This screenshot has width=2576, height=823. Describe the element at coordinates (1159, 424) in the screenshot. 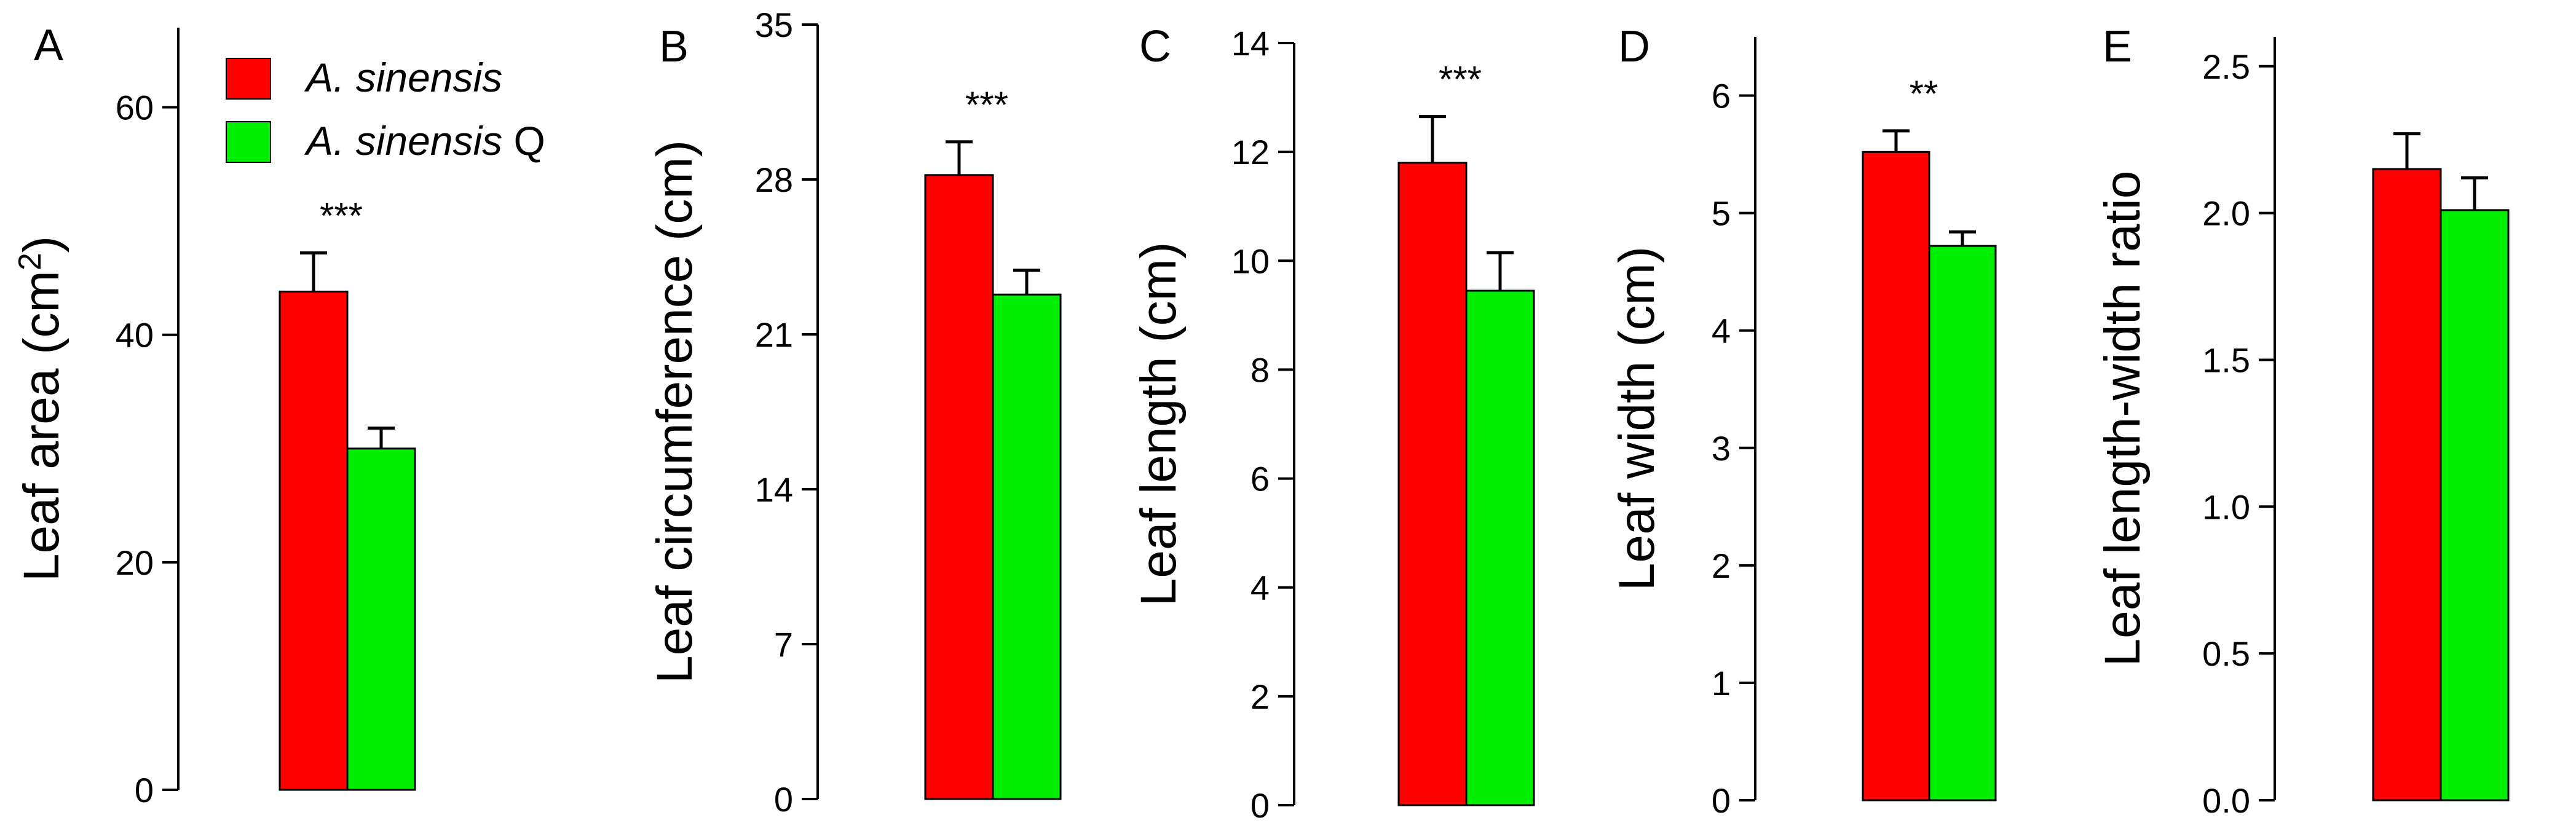

I see `y-axis-title: Leaf length (cm)` at that location.